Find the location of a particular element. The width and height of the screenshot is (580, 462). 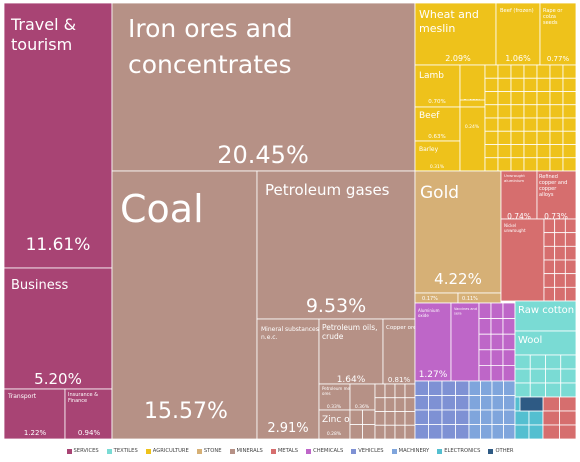

tile-mineral-substances is located at coordinates (288, 379).